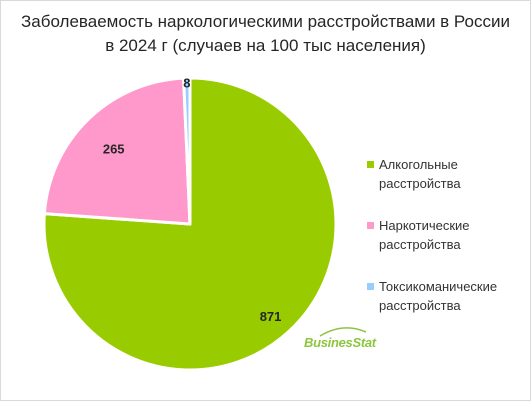  I want to click on logo-arc-icon, so click(343, 332).